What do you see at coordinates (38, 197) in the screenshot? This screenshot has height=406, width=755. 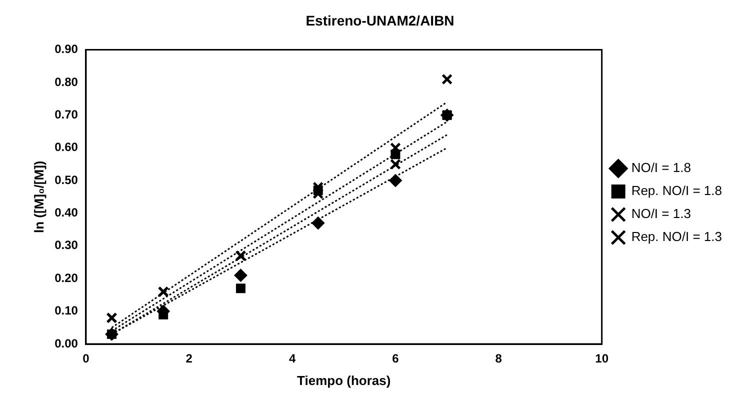 I see `y-axis-title: ln ([M]₀/[M])` at bounding box center [38, 197].